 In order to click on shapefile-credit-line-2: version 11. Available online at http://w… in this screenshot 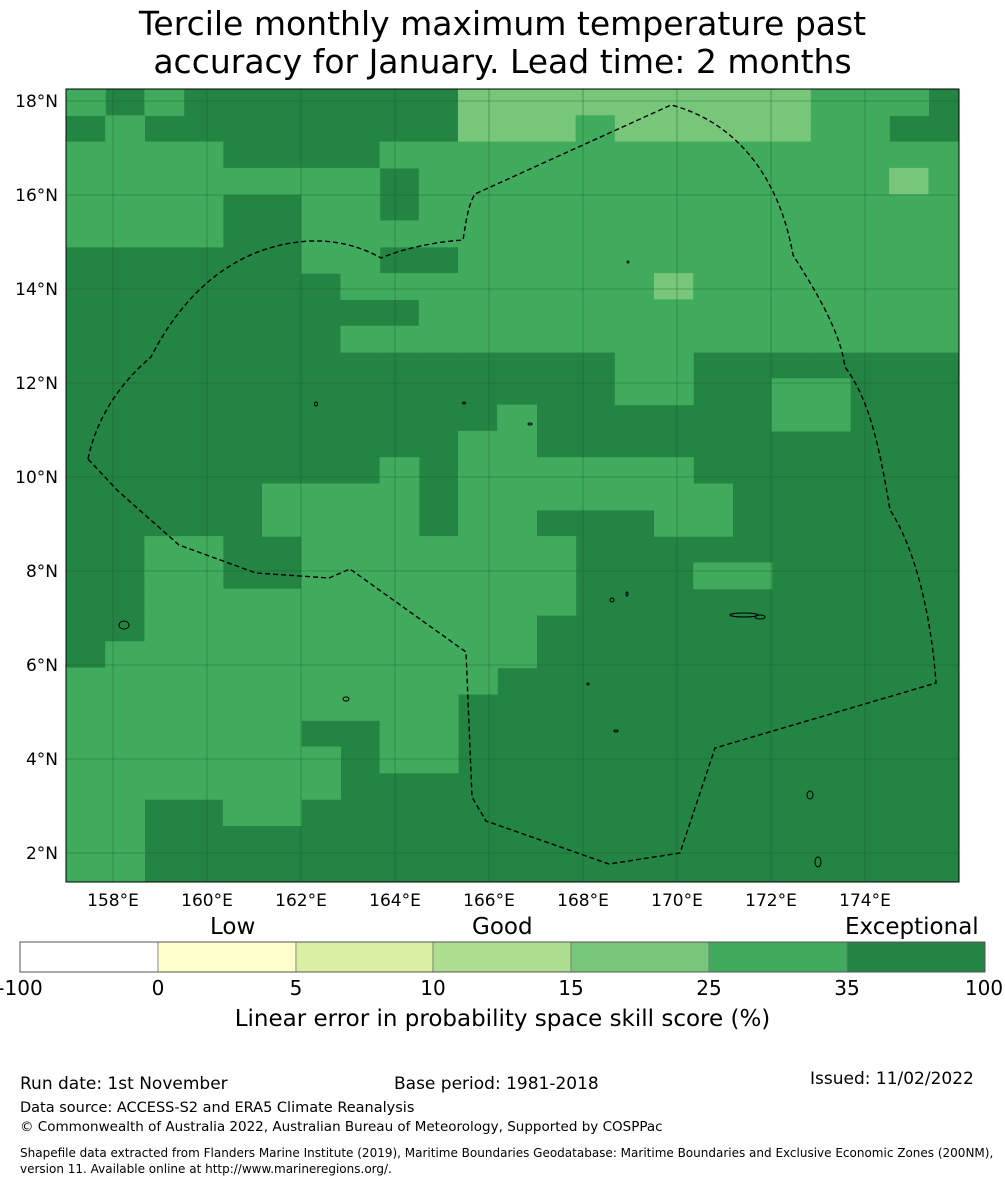, I will do `click(206, 1169)`.